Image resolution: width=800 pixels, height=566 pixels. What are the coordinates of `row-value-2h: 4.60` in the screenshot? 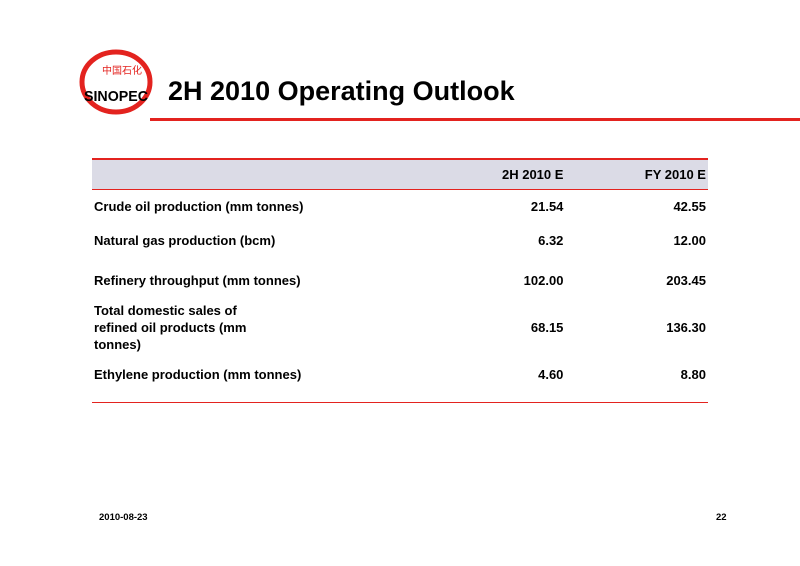 It's located at (551, 374).